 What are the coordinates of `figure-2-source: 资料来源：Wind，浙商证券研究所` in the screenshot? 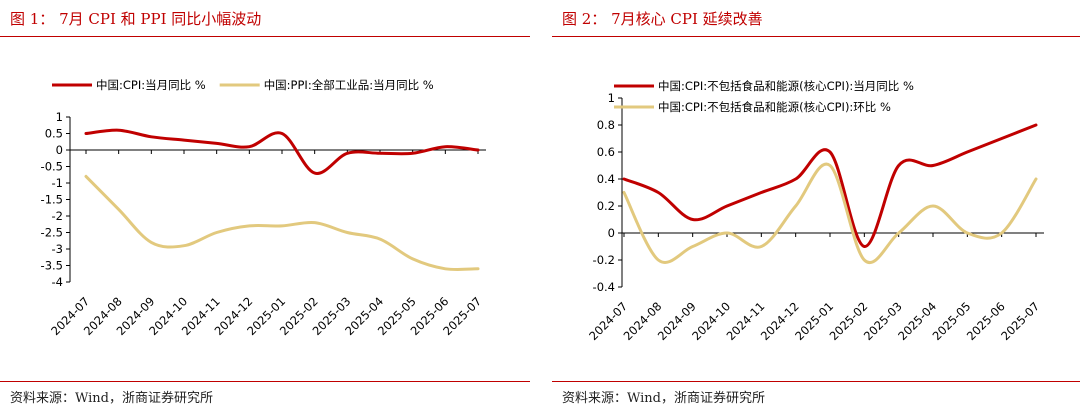 It's located at (663, 398).